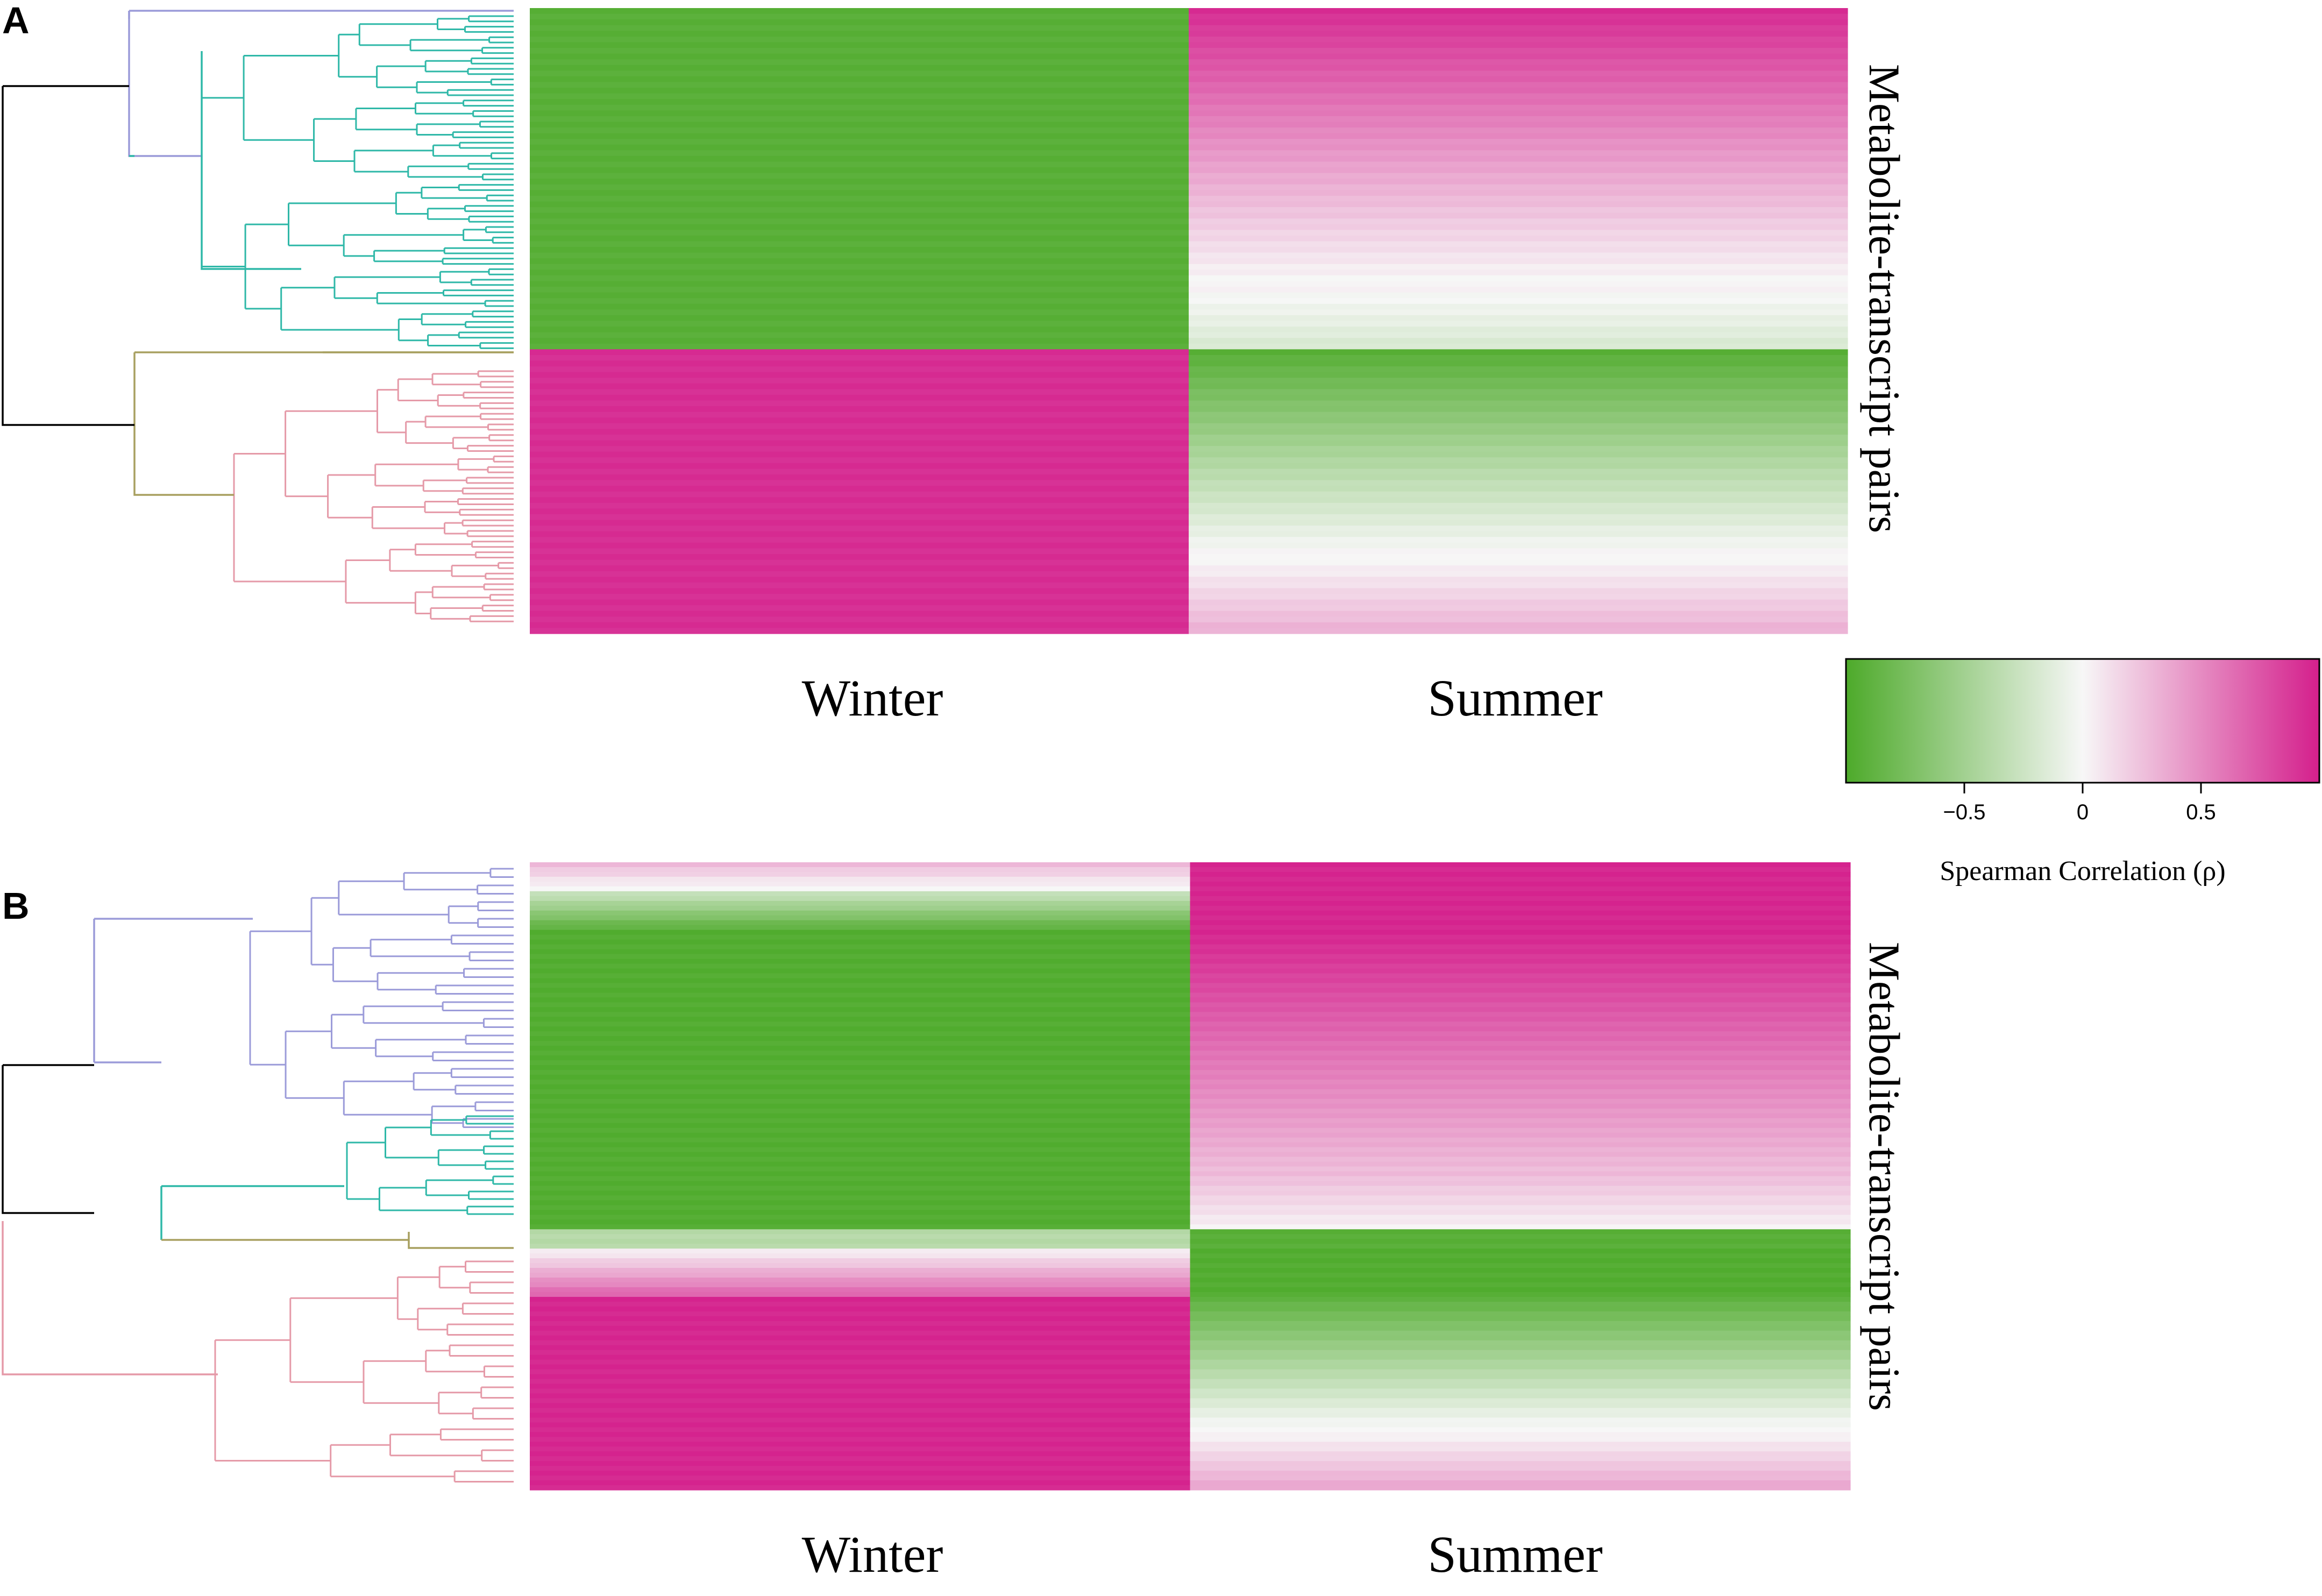 The width and height of the screenshot is (2322, 1596). I want to click on panel-b-row-axis-label: Metabolite-transcript pairs, so click(1884, 1176).